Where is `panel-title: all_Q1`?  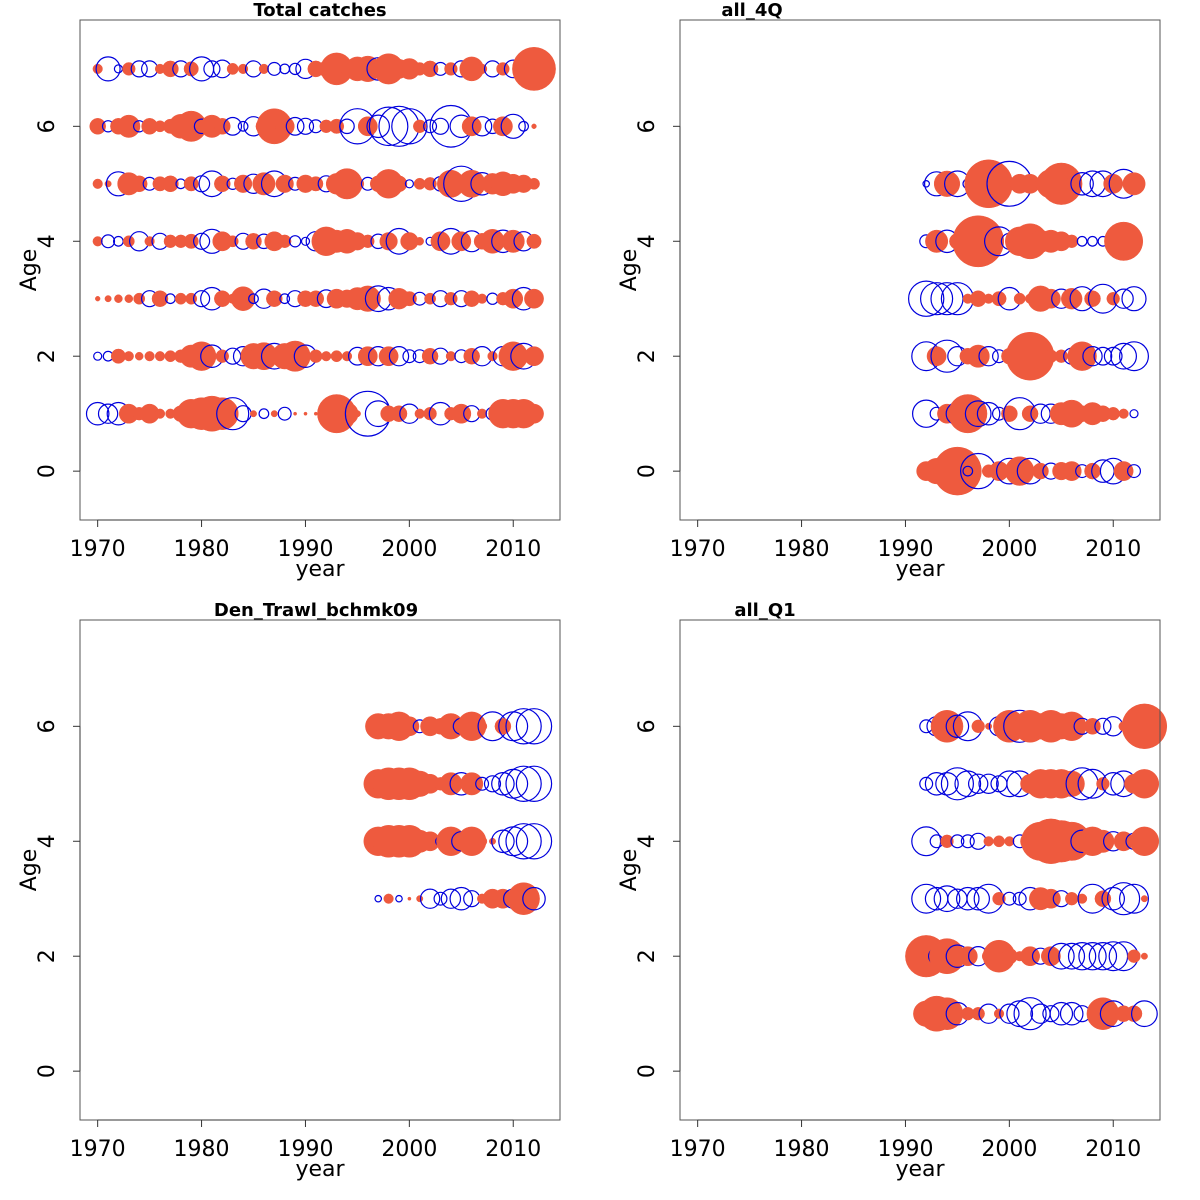 panel-title: all_Q1 is located at coordinates (764, 610).